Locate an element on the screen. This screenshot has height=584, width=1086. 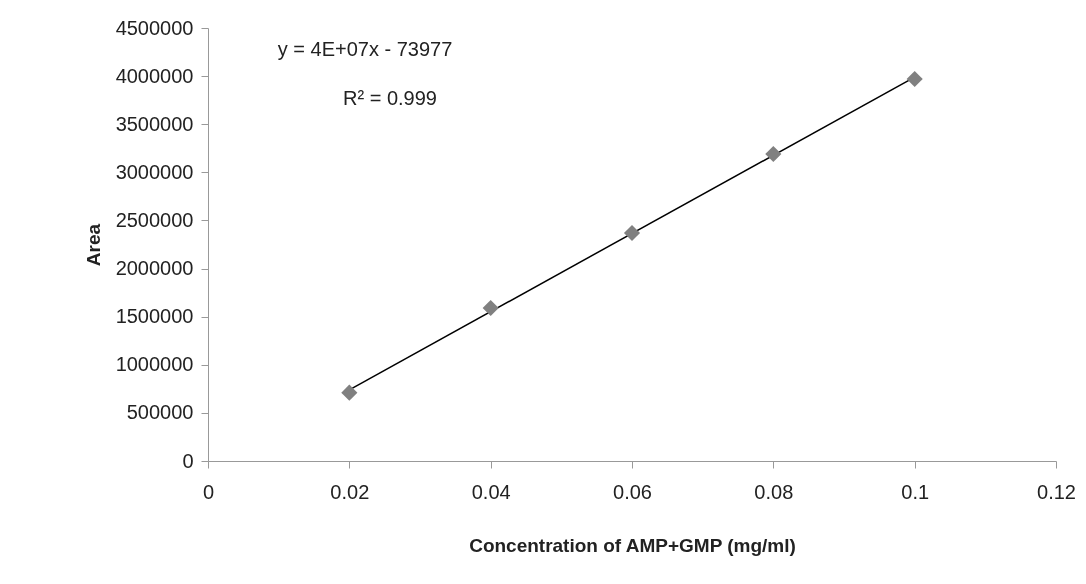
x-tick-label: 0.1 is located at coordinates (915, 491).